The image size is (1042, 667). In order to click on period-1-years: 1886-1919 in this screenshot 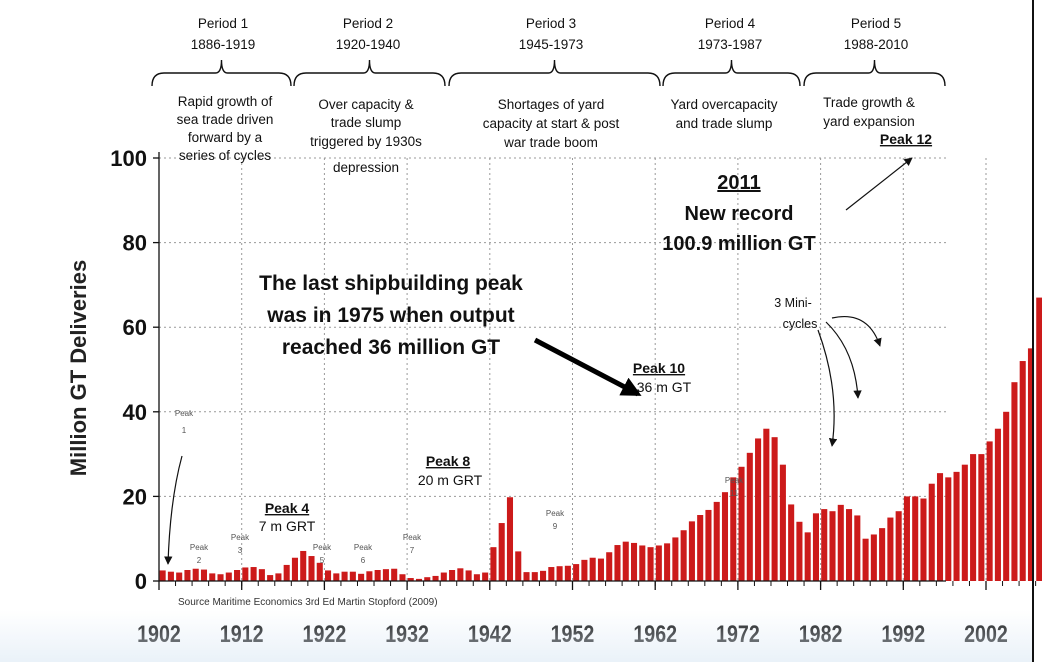, I will do `click(223, 44)`.